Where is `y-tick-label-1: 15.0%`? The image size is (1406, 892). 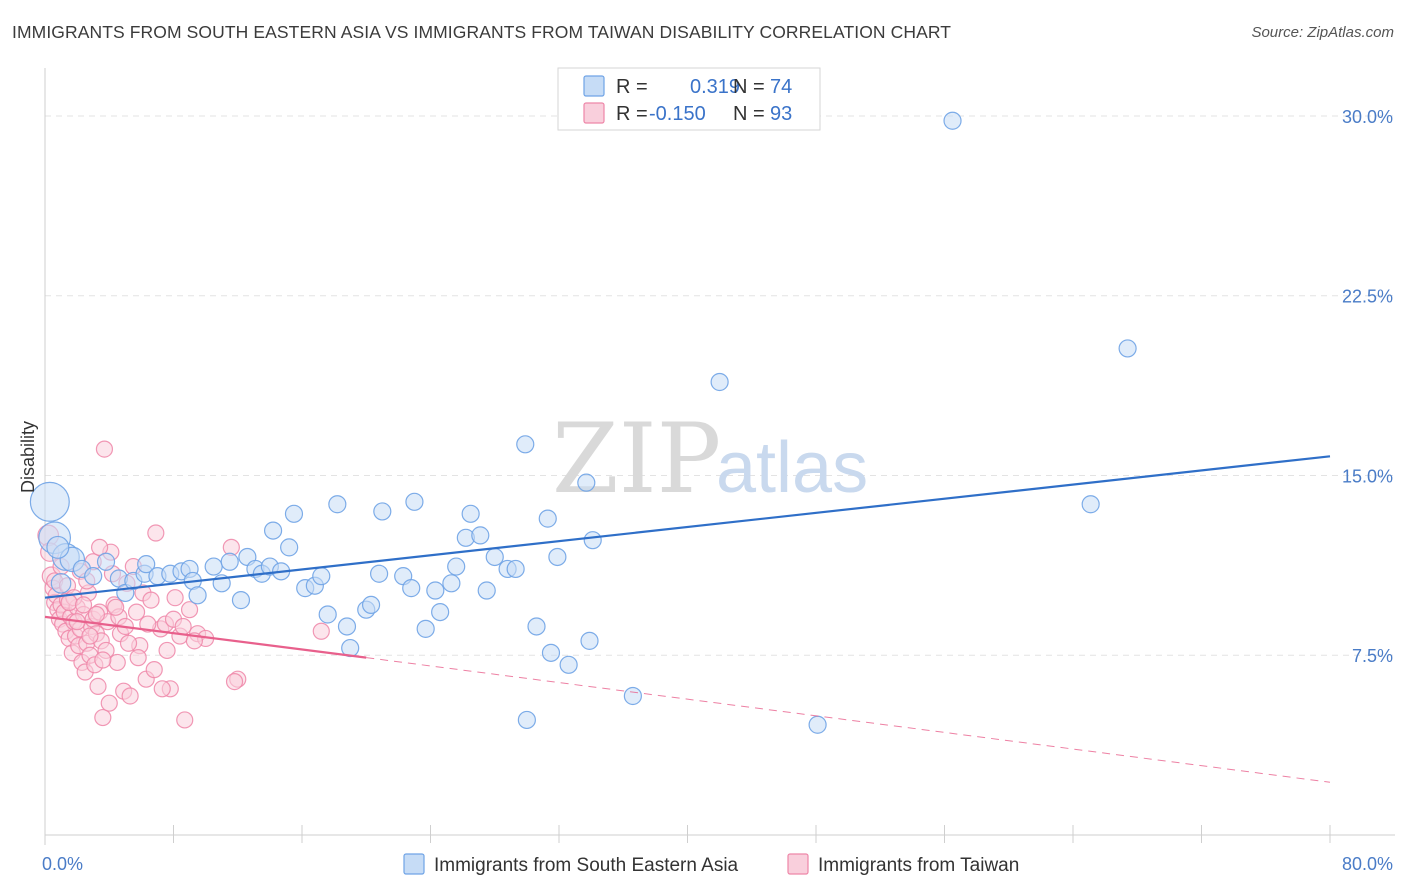 y-tick-label-1: 15.0% is located at coordinates (1367, 476).